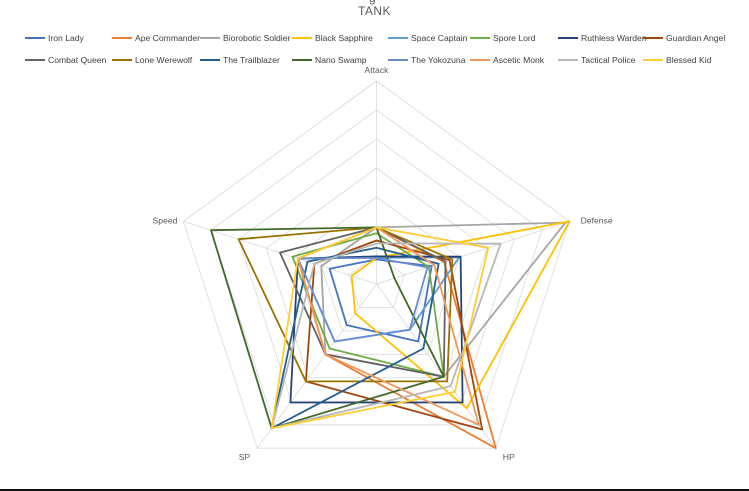 Image resolution: width=749 pixels, height=491 pixels. I want to click on legend-item-nano-swamp: Nano Swamp, so click(329, 60).